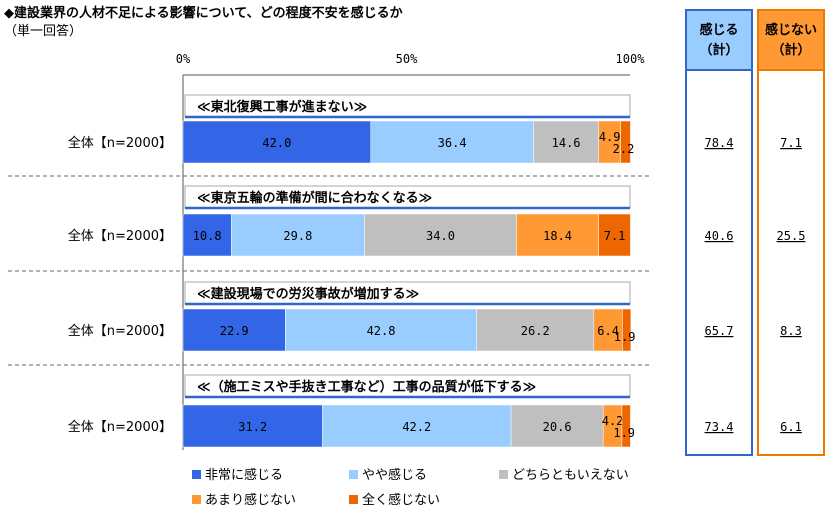  I want to click on category-label: ≪東北復興工事が進まない≫, so click(282, 107).